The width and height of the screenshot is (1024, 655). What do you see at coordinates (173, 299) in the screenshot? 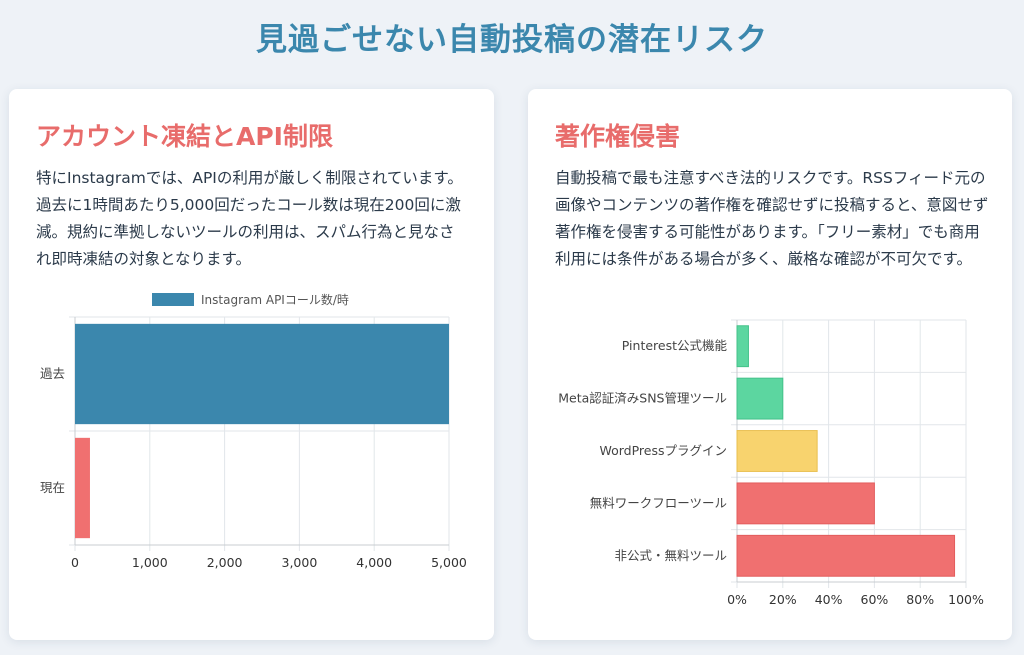
I see `legend-swatch` at bounding box center [173, 299].